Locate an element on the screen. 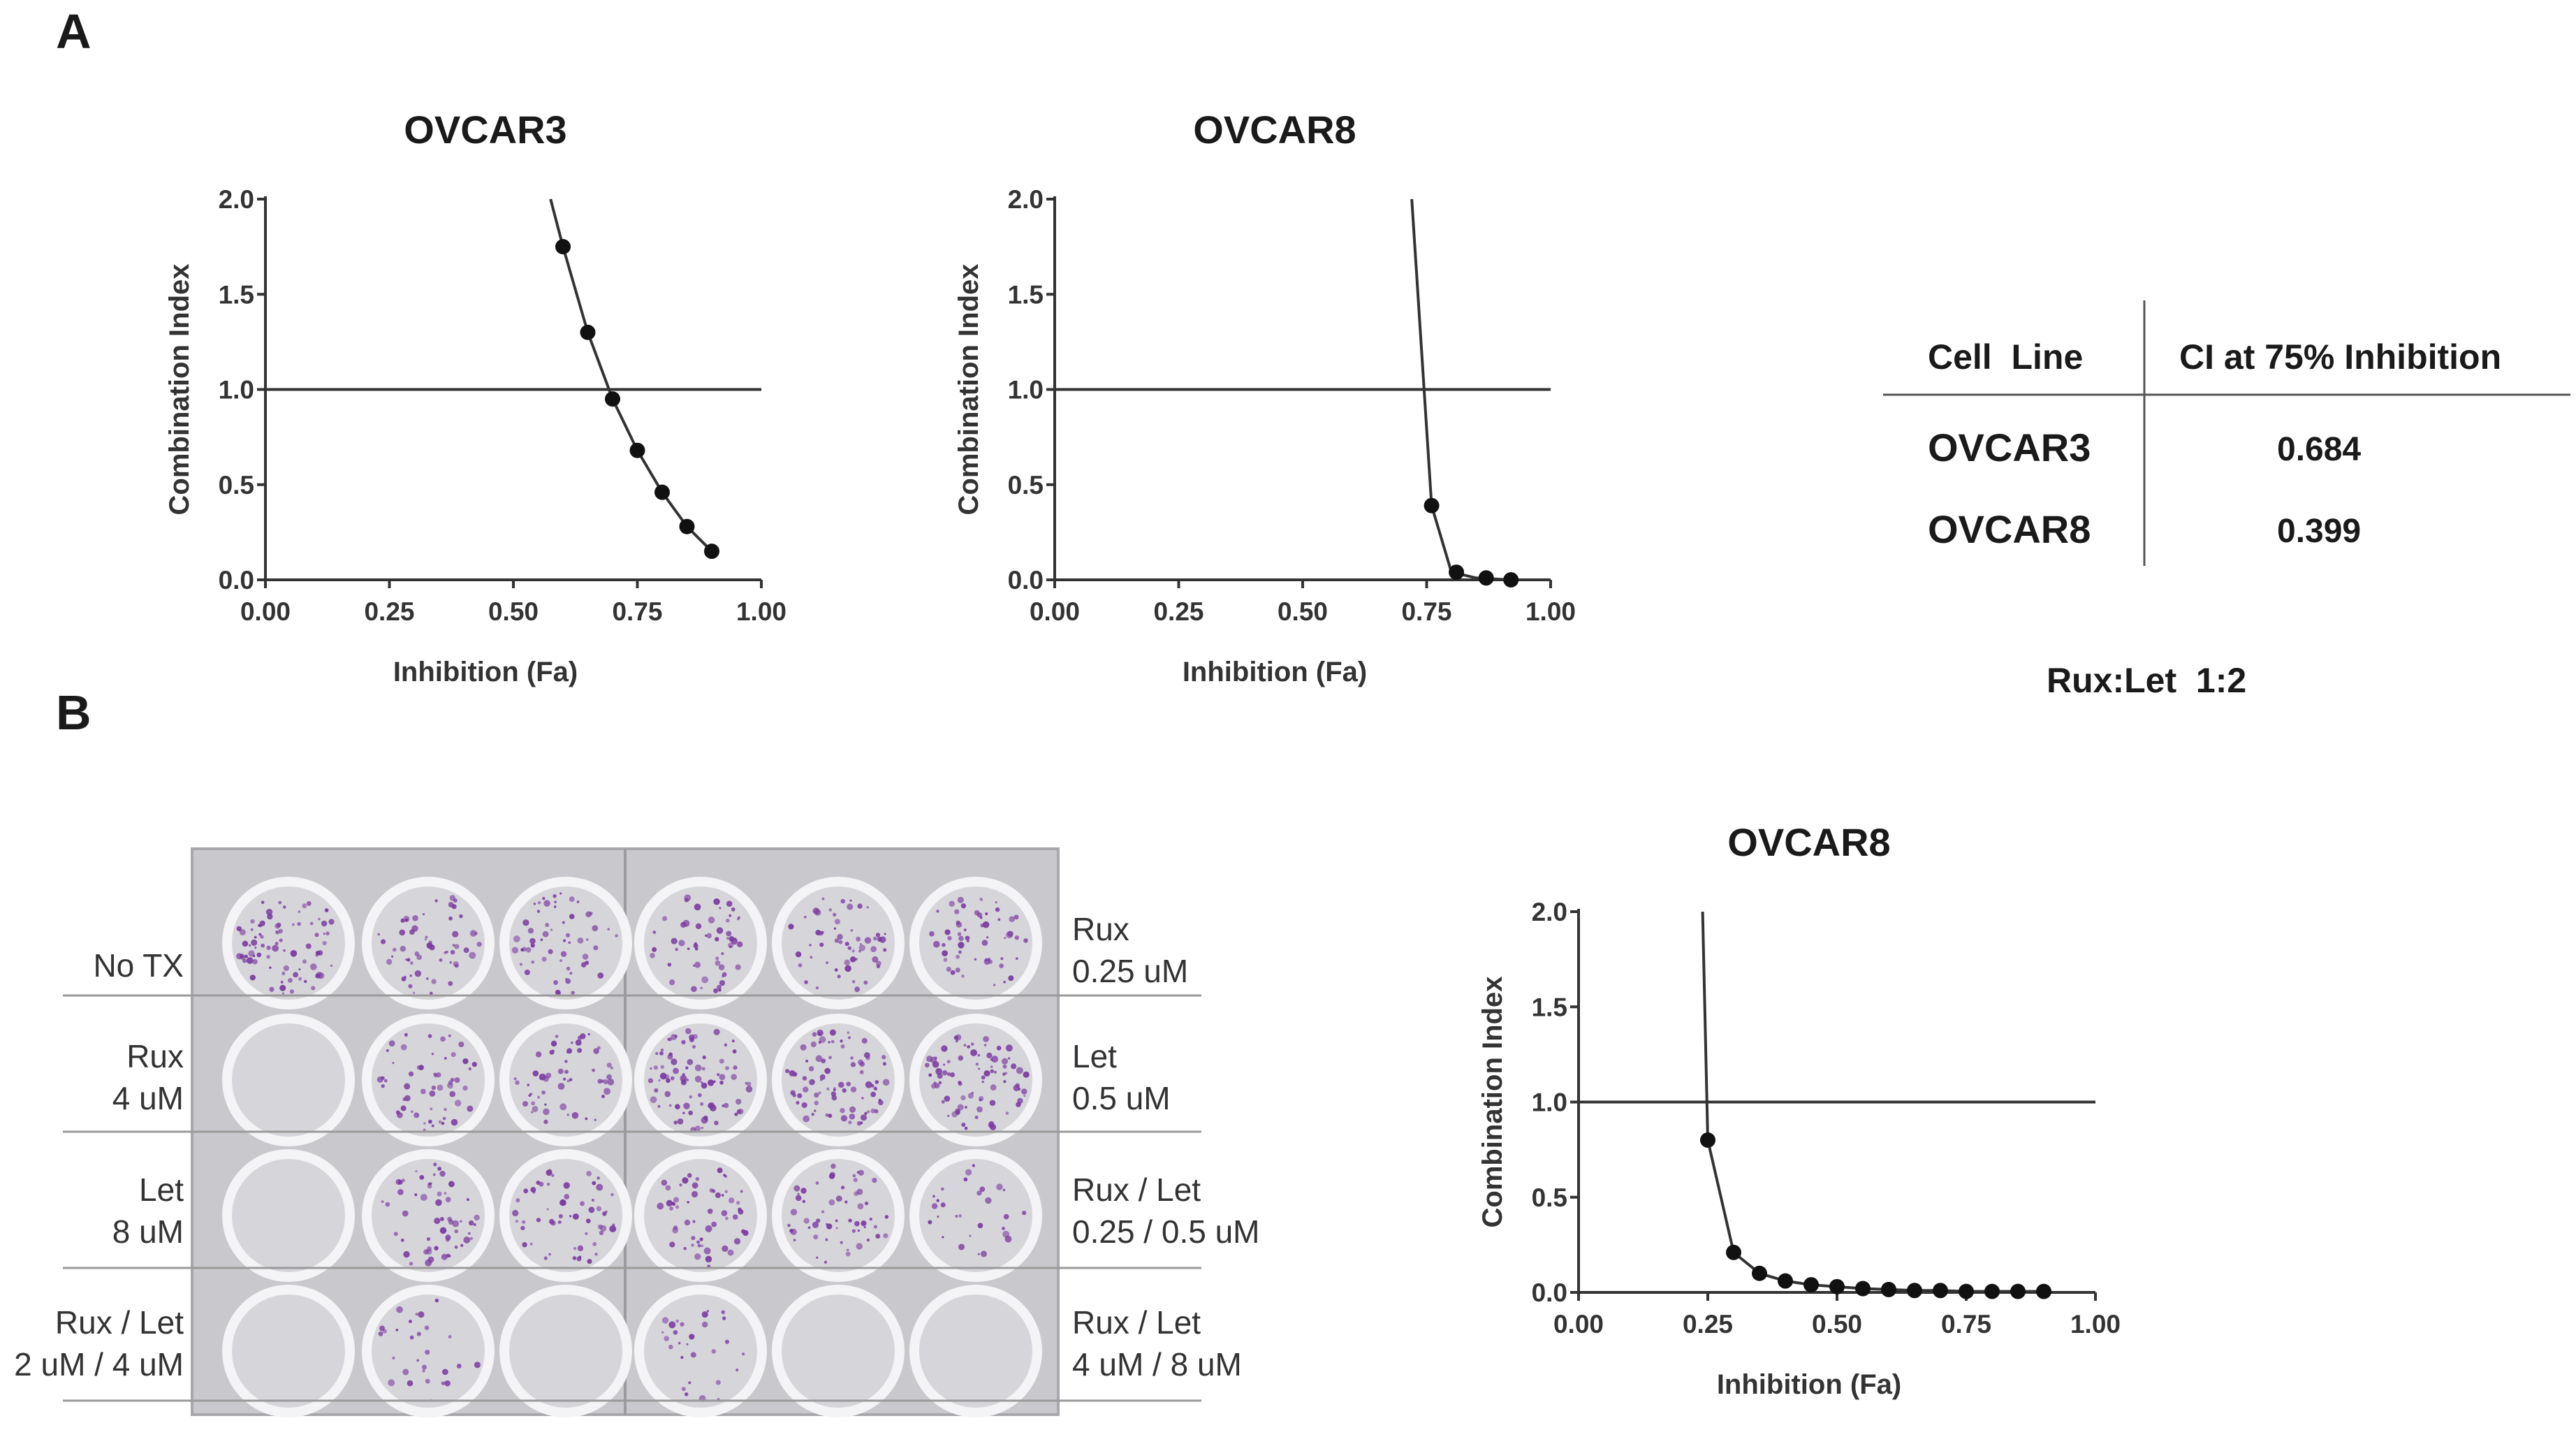 Image resolution: width=2576 pixels, height=1437 pixels. well is located at coordinates (838, 1215).